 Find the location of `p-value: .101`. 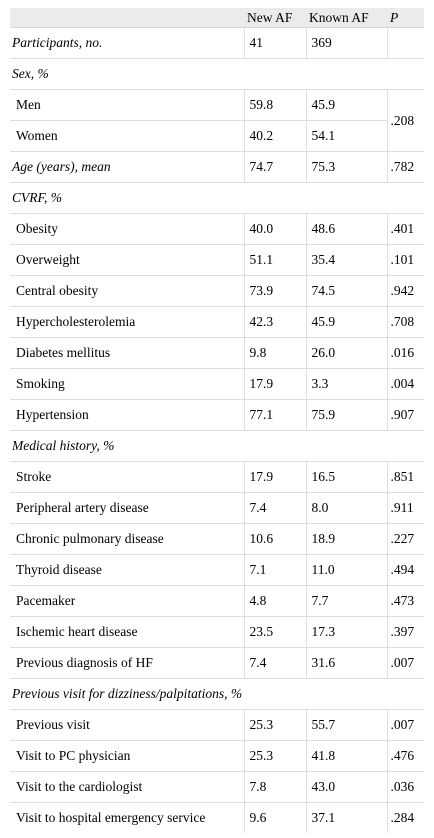

p-value: .101 is located at coordinates (405, 260).